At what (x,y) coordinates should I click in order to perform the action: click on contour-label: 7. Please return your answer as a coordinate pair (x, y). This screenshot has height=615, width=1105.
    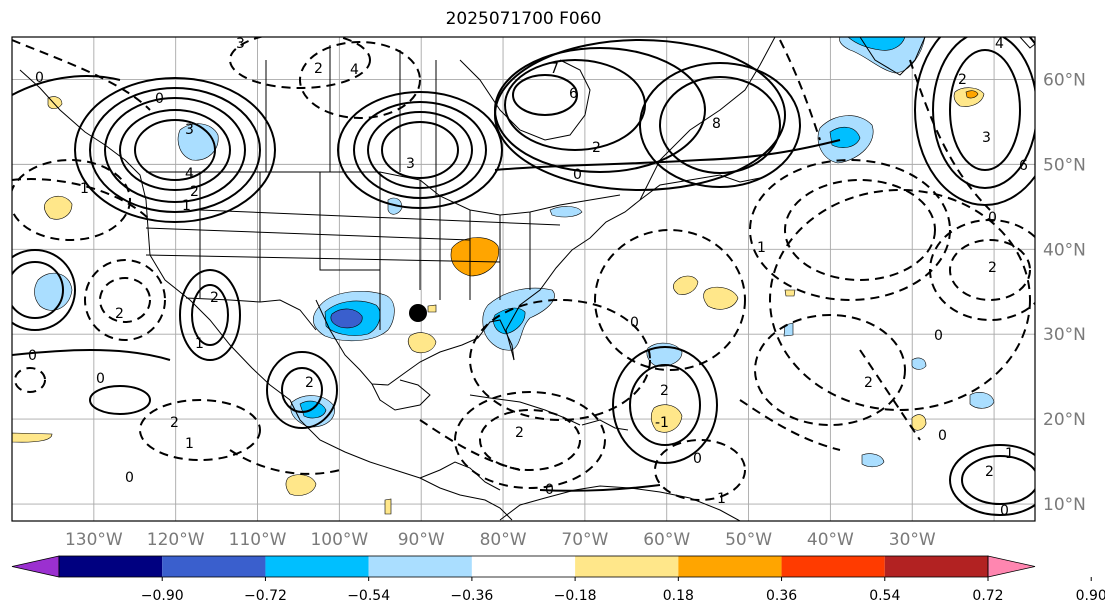
    Looking at the image, I should click on (554, 69).